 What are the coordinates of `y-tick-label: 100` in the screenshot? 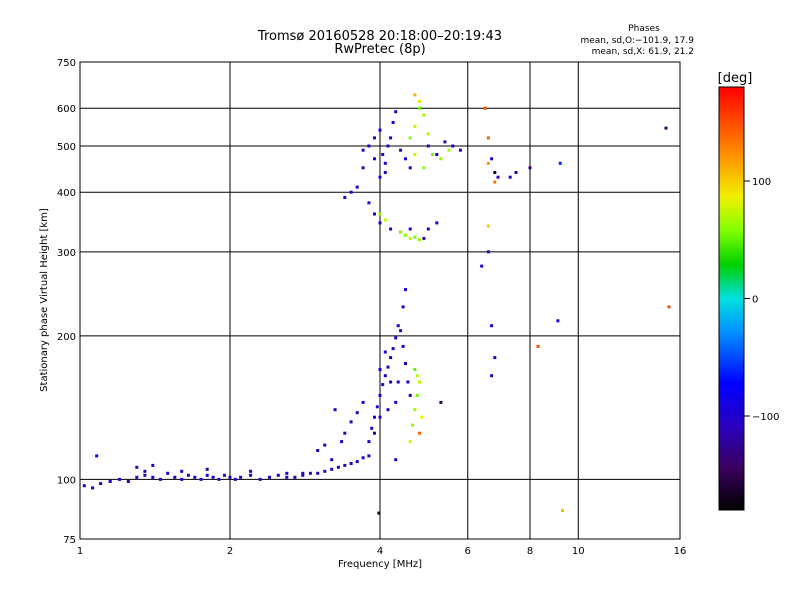 It's located at (66, 480).